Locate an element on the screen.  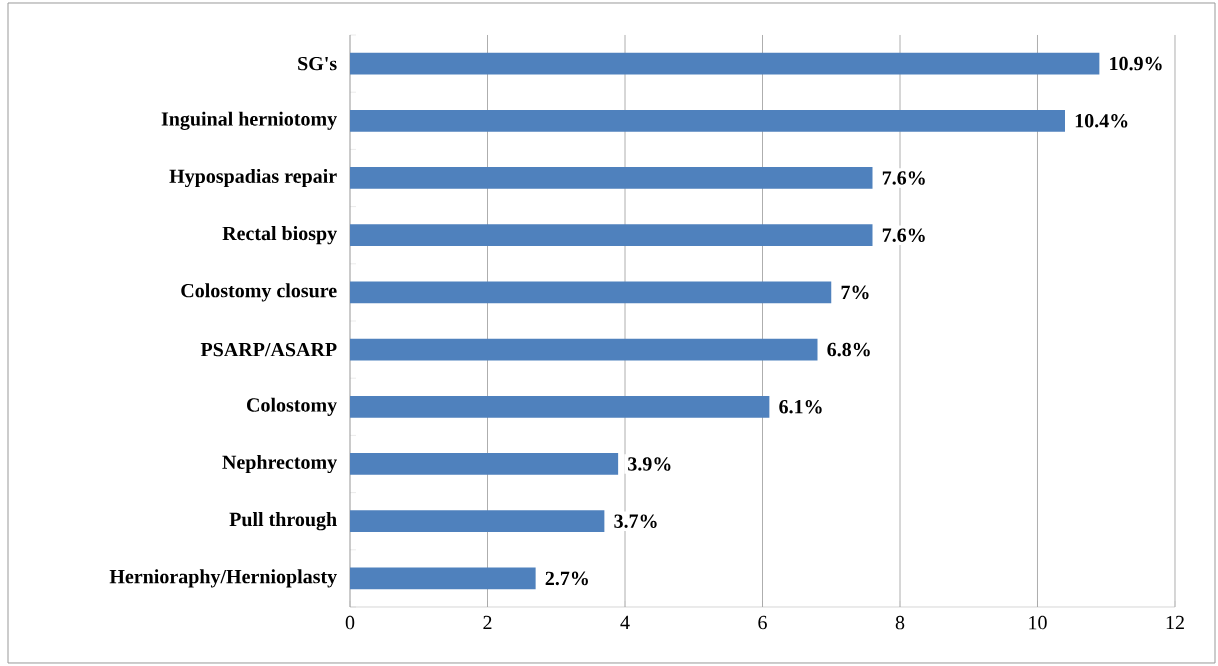
data-label: 6.8% is located at coordinates (848, 349).